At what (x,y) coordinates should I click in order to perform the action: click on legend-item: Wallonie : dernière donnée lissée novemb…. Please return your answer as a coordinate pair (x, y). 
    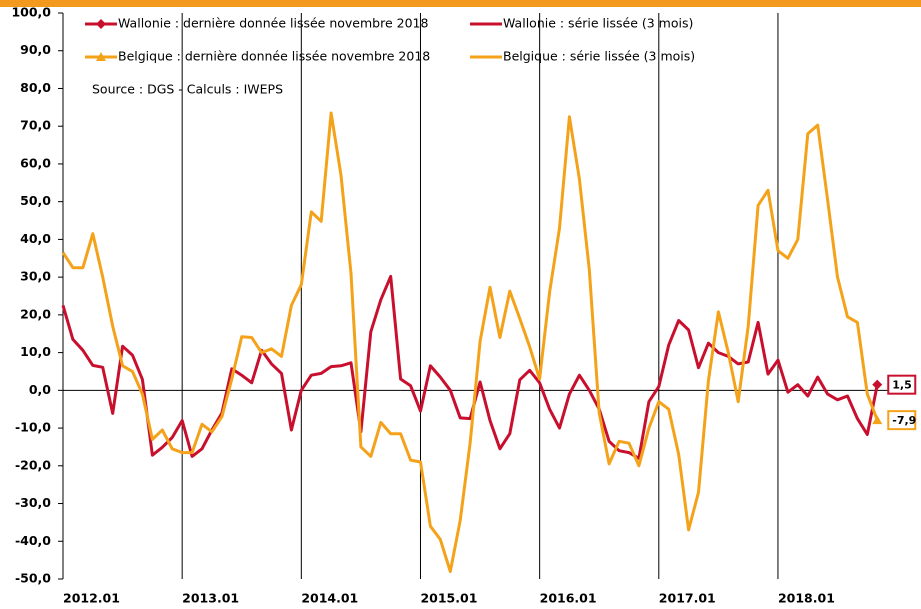
    Looking at the image, I should click on (256, 23).